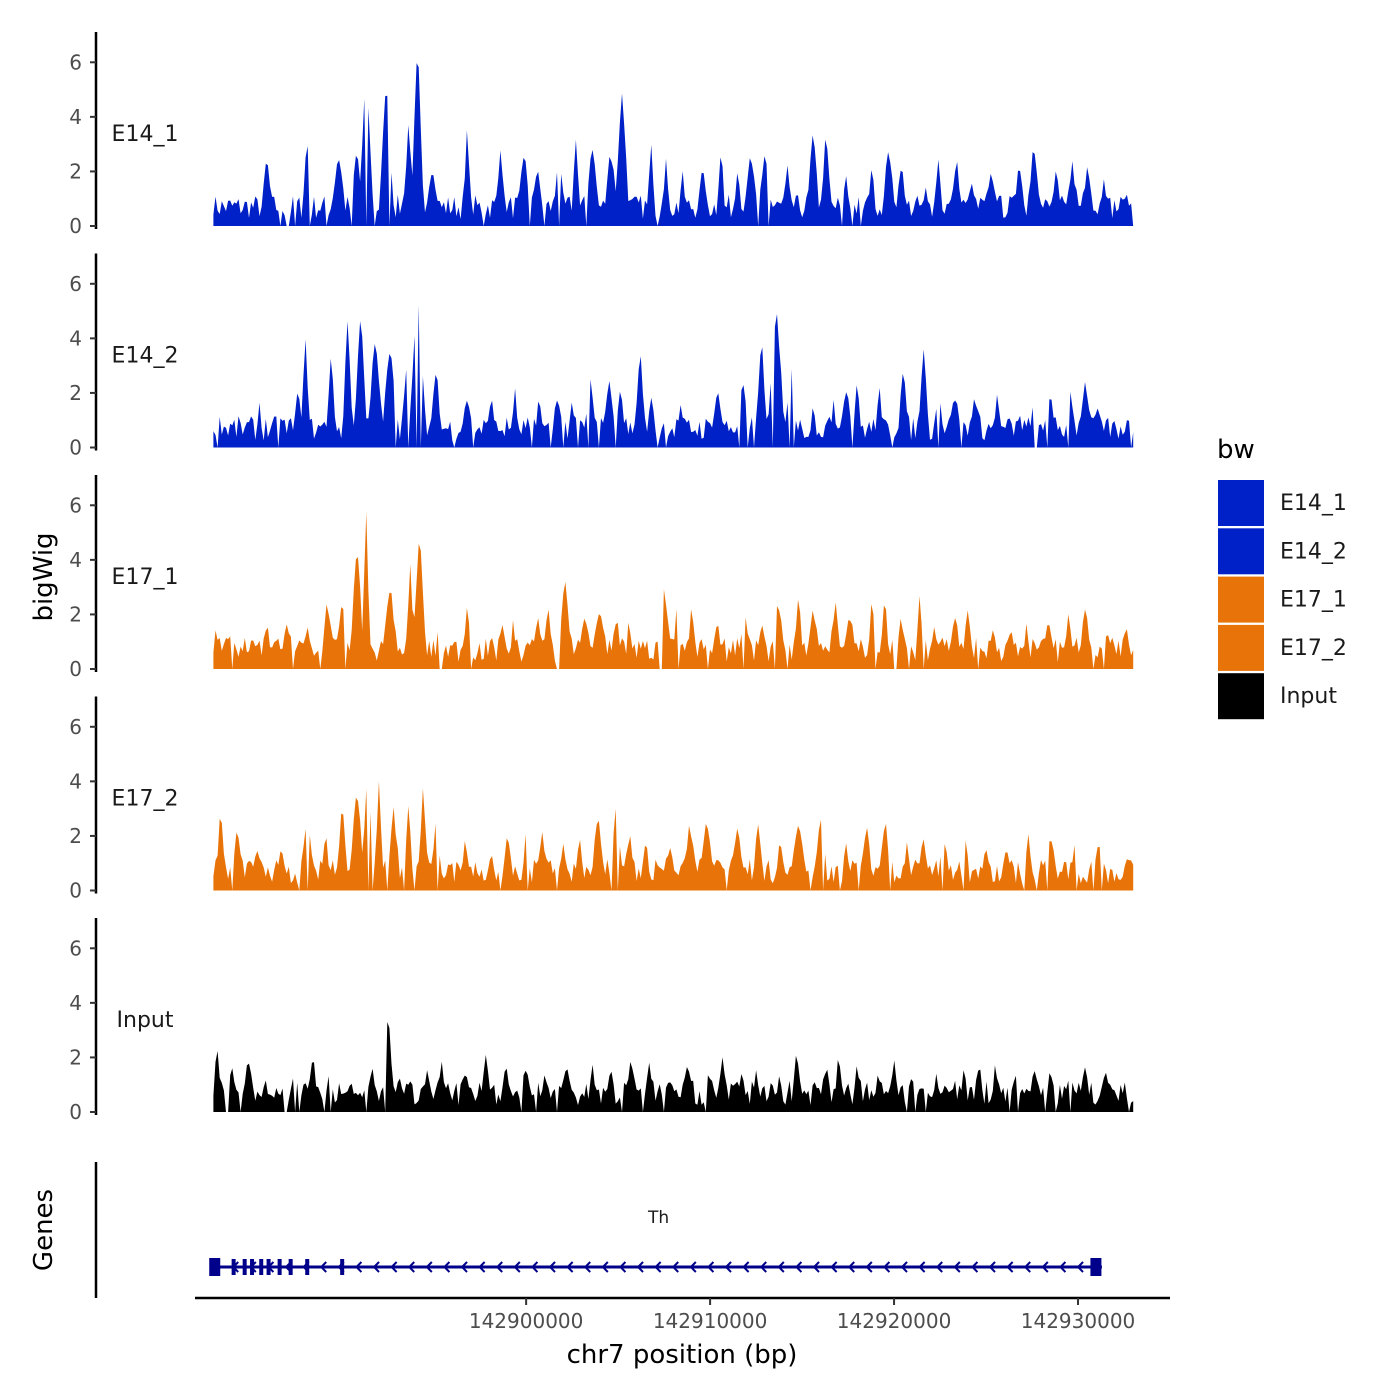  I want to click on track-E17_1: 0 2 4 6 E17_1, so click(601, 578).